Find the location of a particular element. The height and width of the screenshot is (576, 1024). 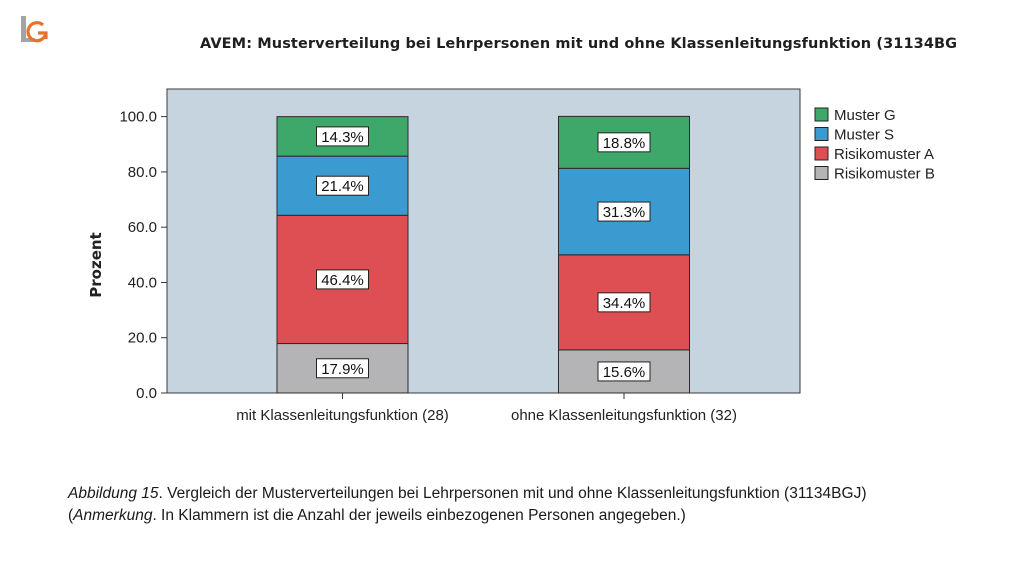

legend-label: Muster G is located at coordinates (865, 115).